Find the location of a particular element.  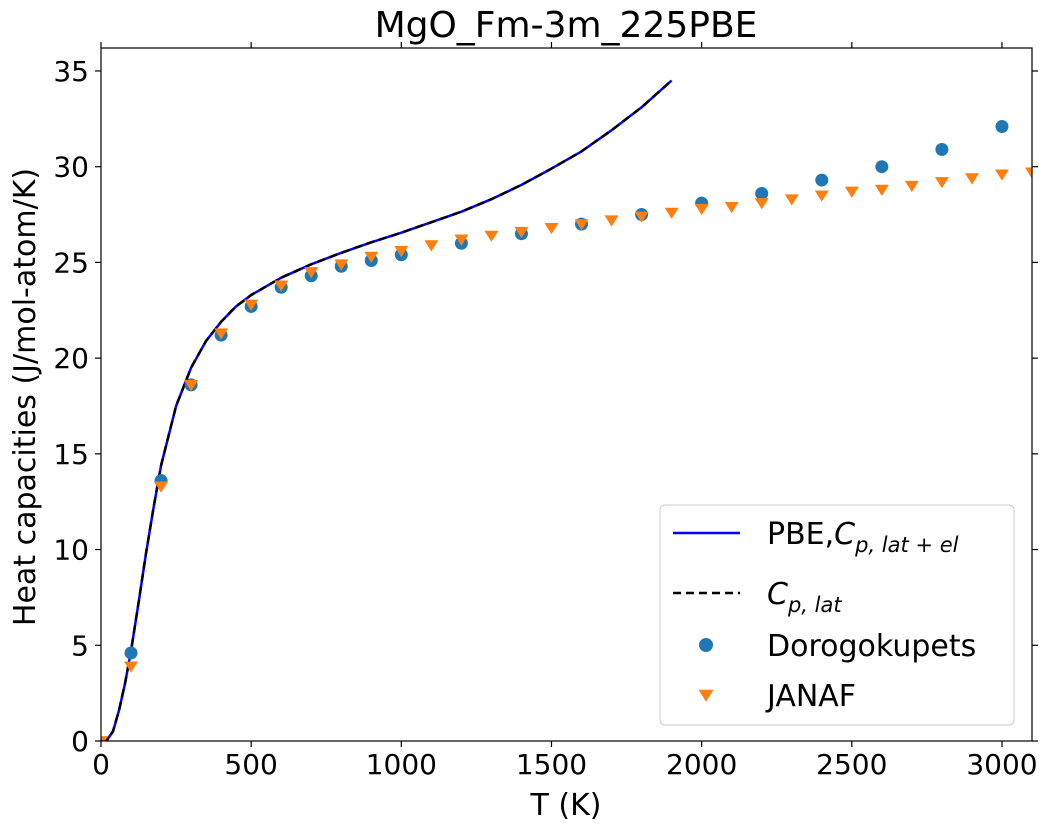

x-tick-label: 2000 is located at coordinates (701, 764).